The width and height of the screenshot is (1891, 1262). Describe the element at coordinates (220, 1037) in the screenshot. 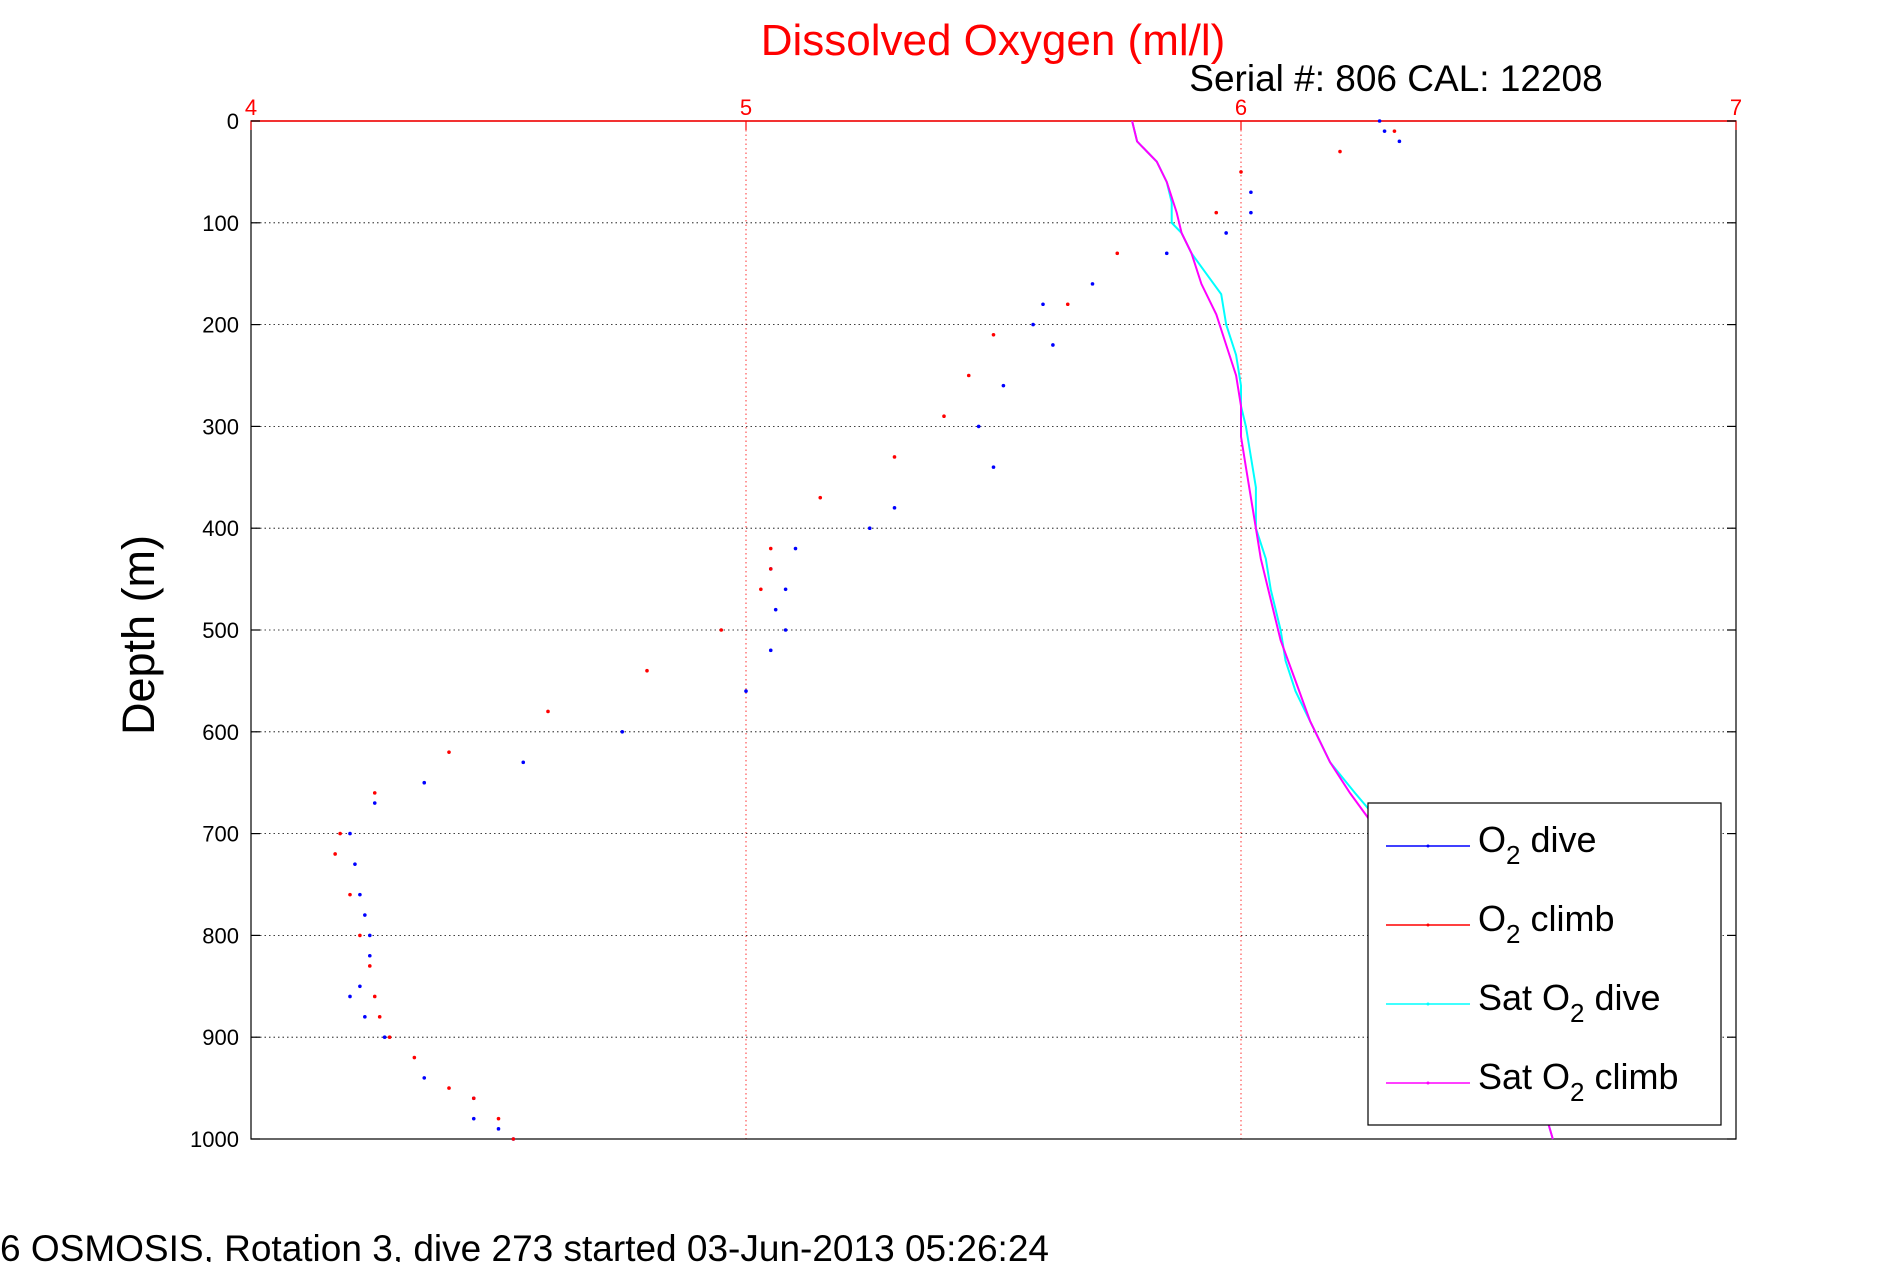

I see `y-tick-label: 900` at that location.